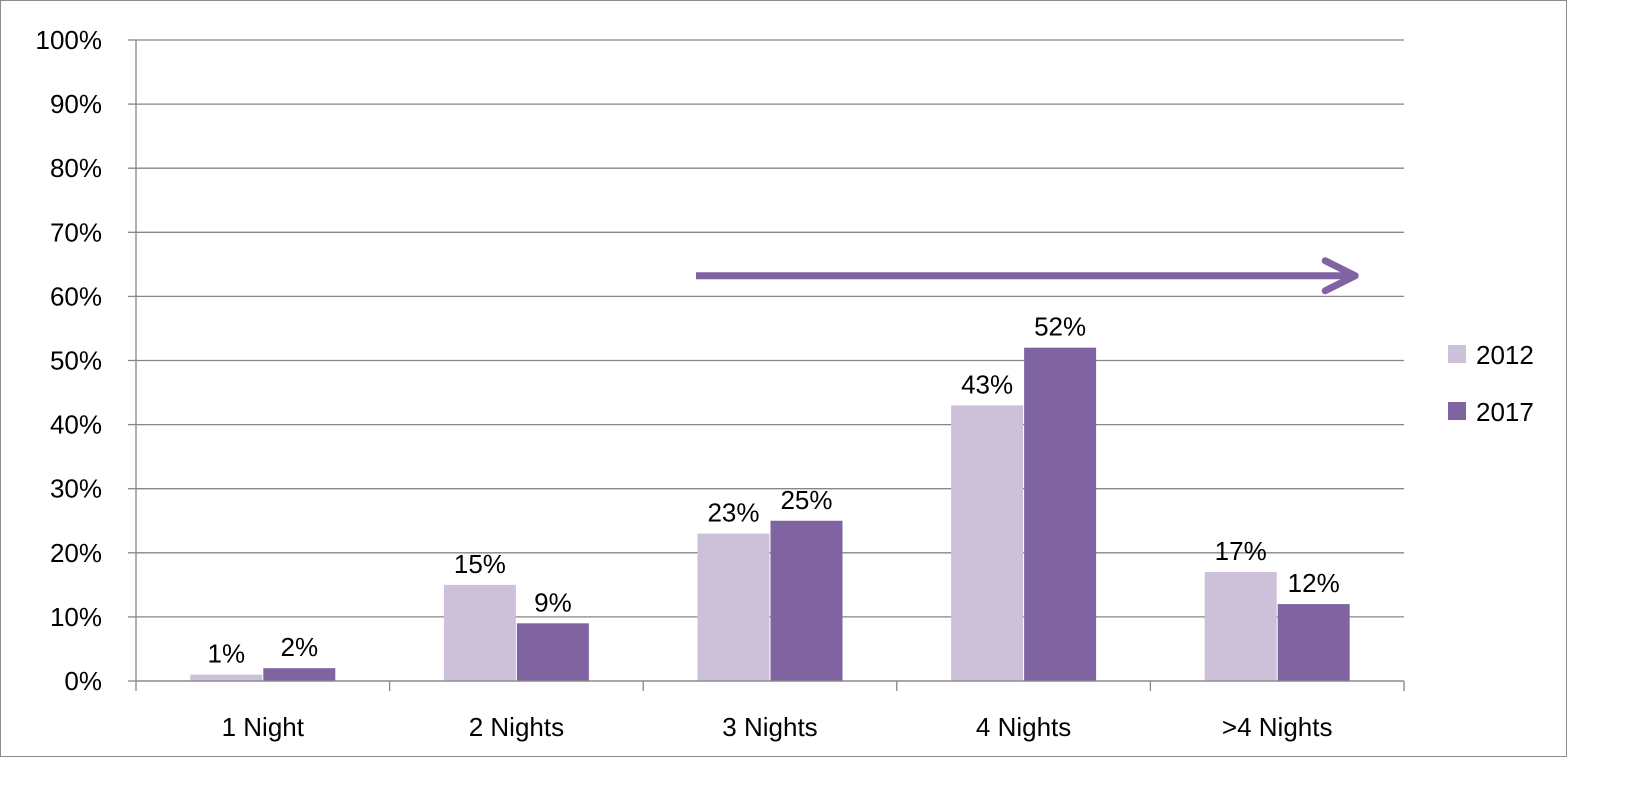  Describe the element at coordinates (227, 654) in the screenshot. I see `data-label: 1%` at that location.